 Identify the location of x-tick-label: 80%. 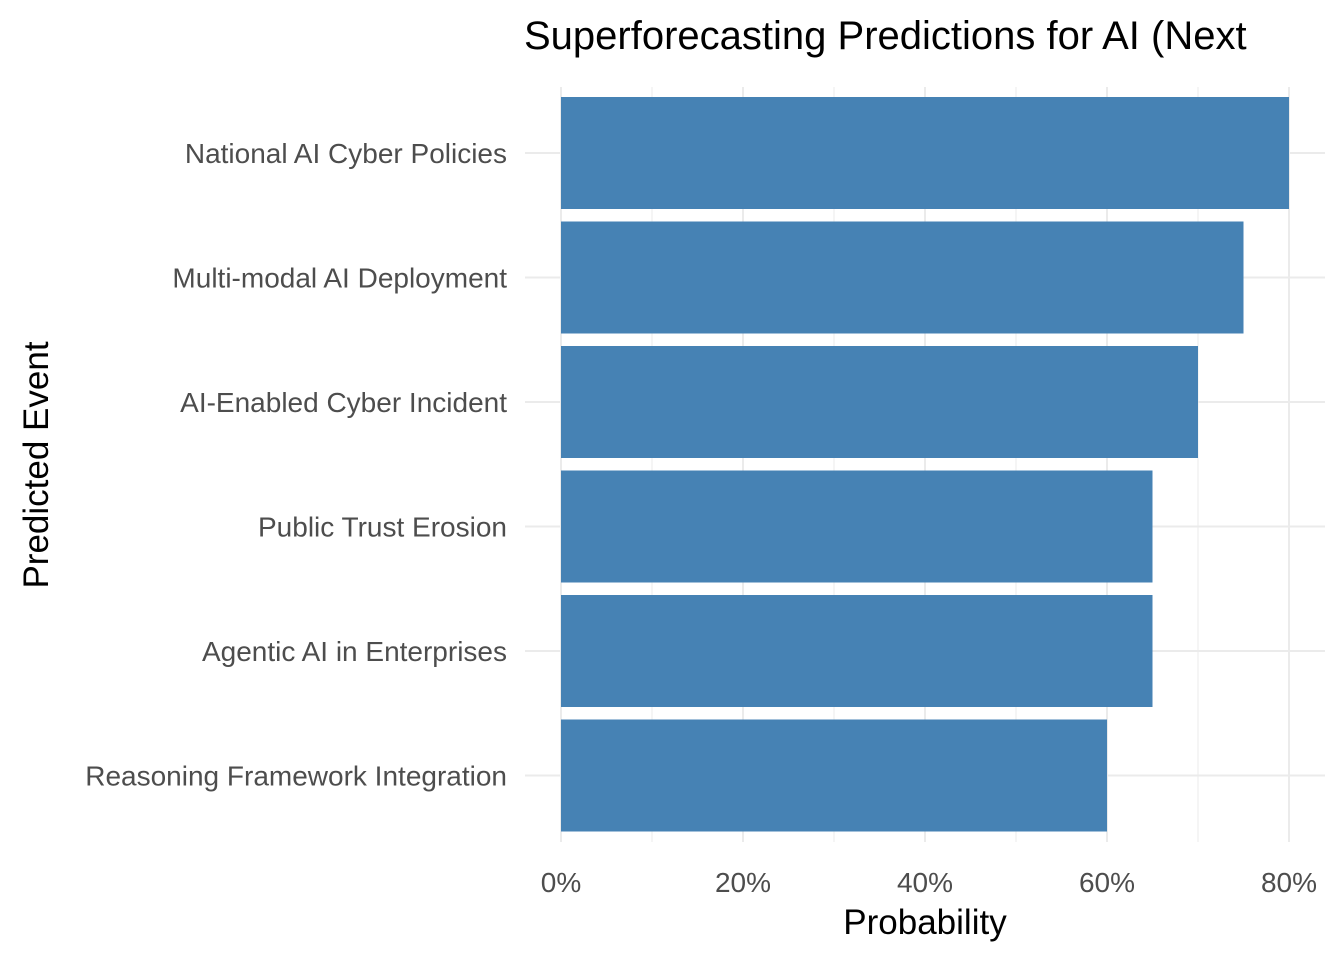
(1289, 882).